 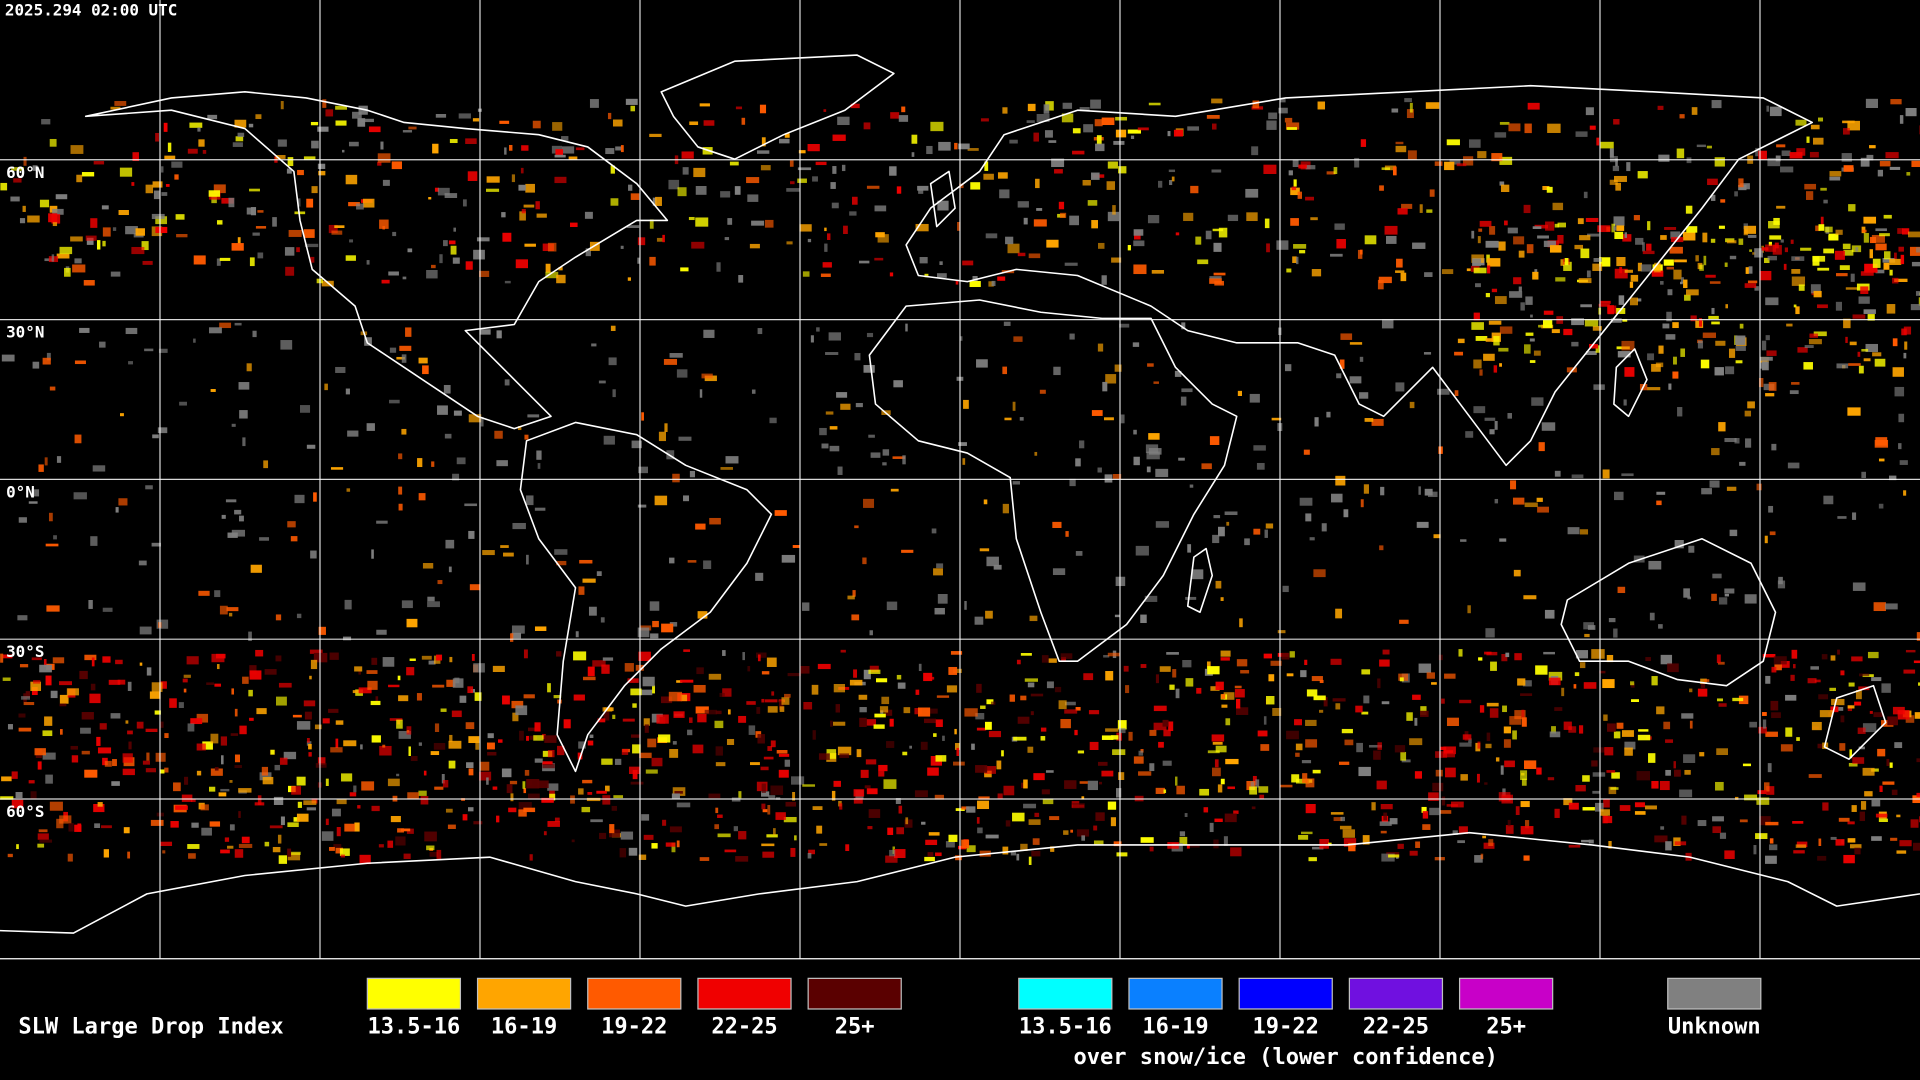 What do you see at coordinates (1053, 481) in the screenshot?
I see `coastline` at bounding box center [1053, 481].